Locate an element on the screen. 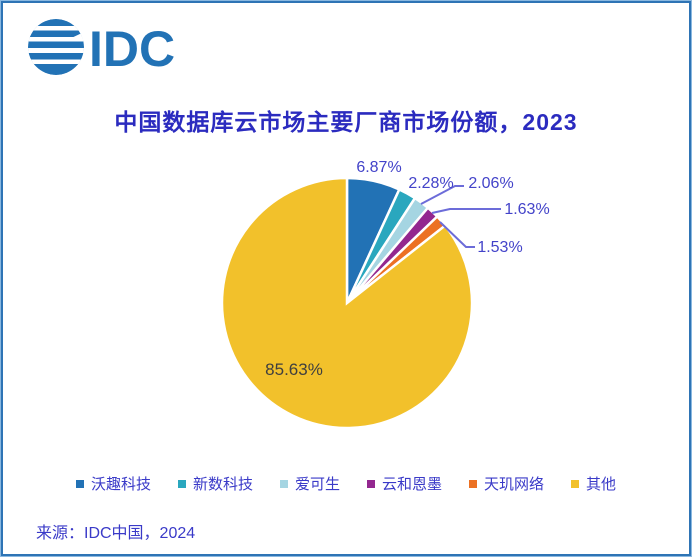 The height and width of the screenshot is (557, 692). legend-label: 天玑网络 is located at coordinates (514, 484).